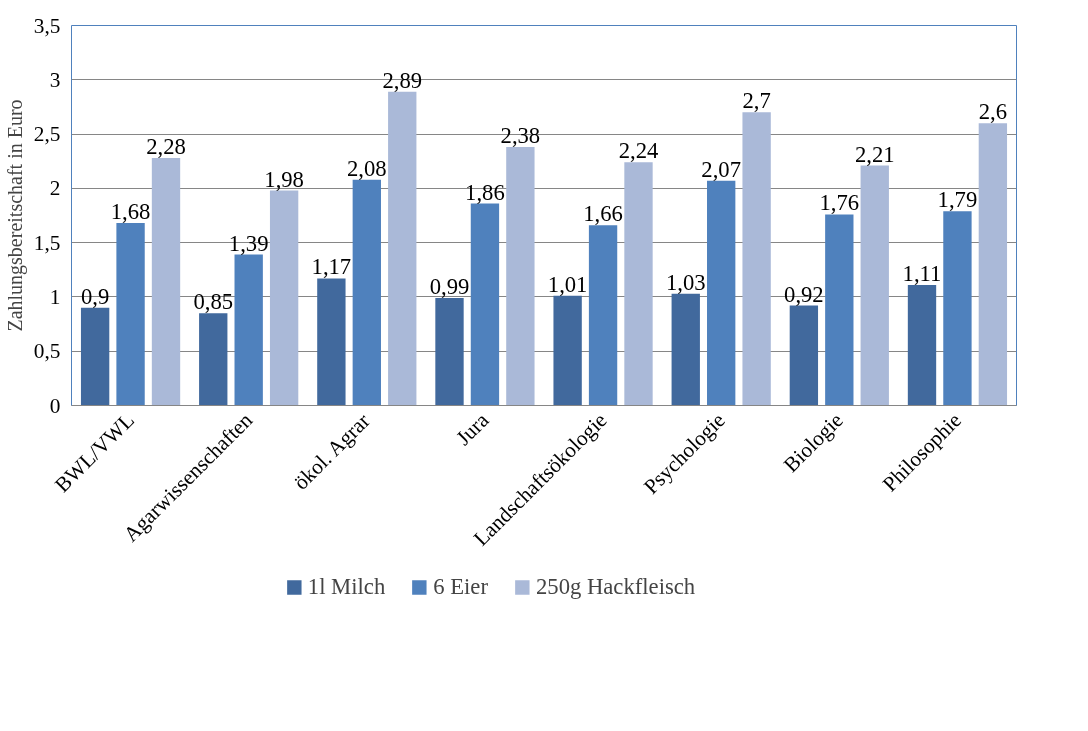  What do you see at coordinates (213, 302) in the screenshot?
I see `data-label: 0,85` at bounding box center [213, 302].